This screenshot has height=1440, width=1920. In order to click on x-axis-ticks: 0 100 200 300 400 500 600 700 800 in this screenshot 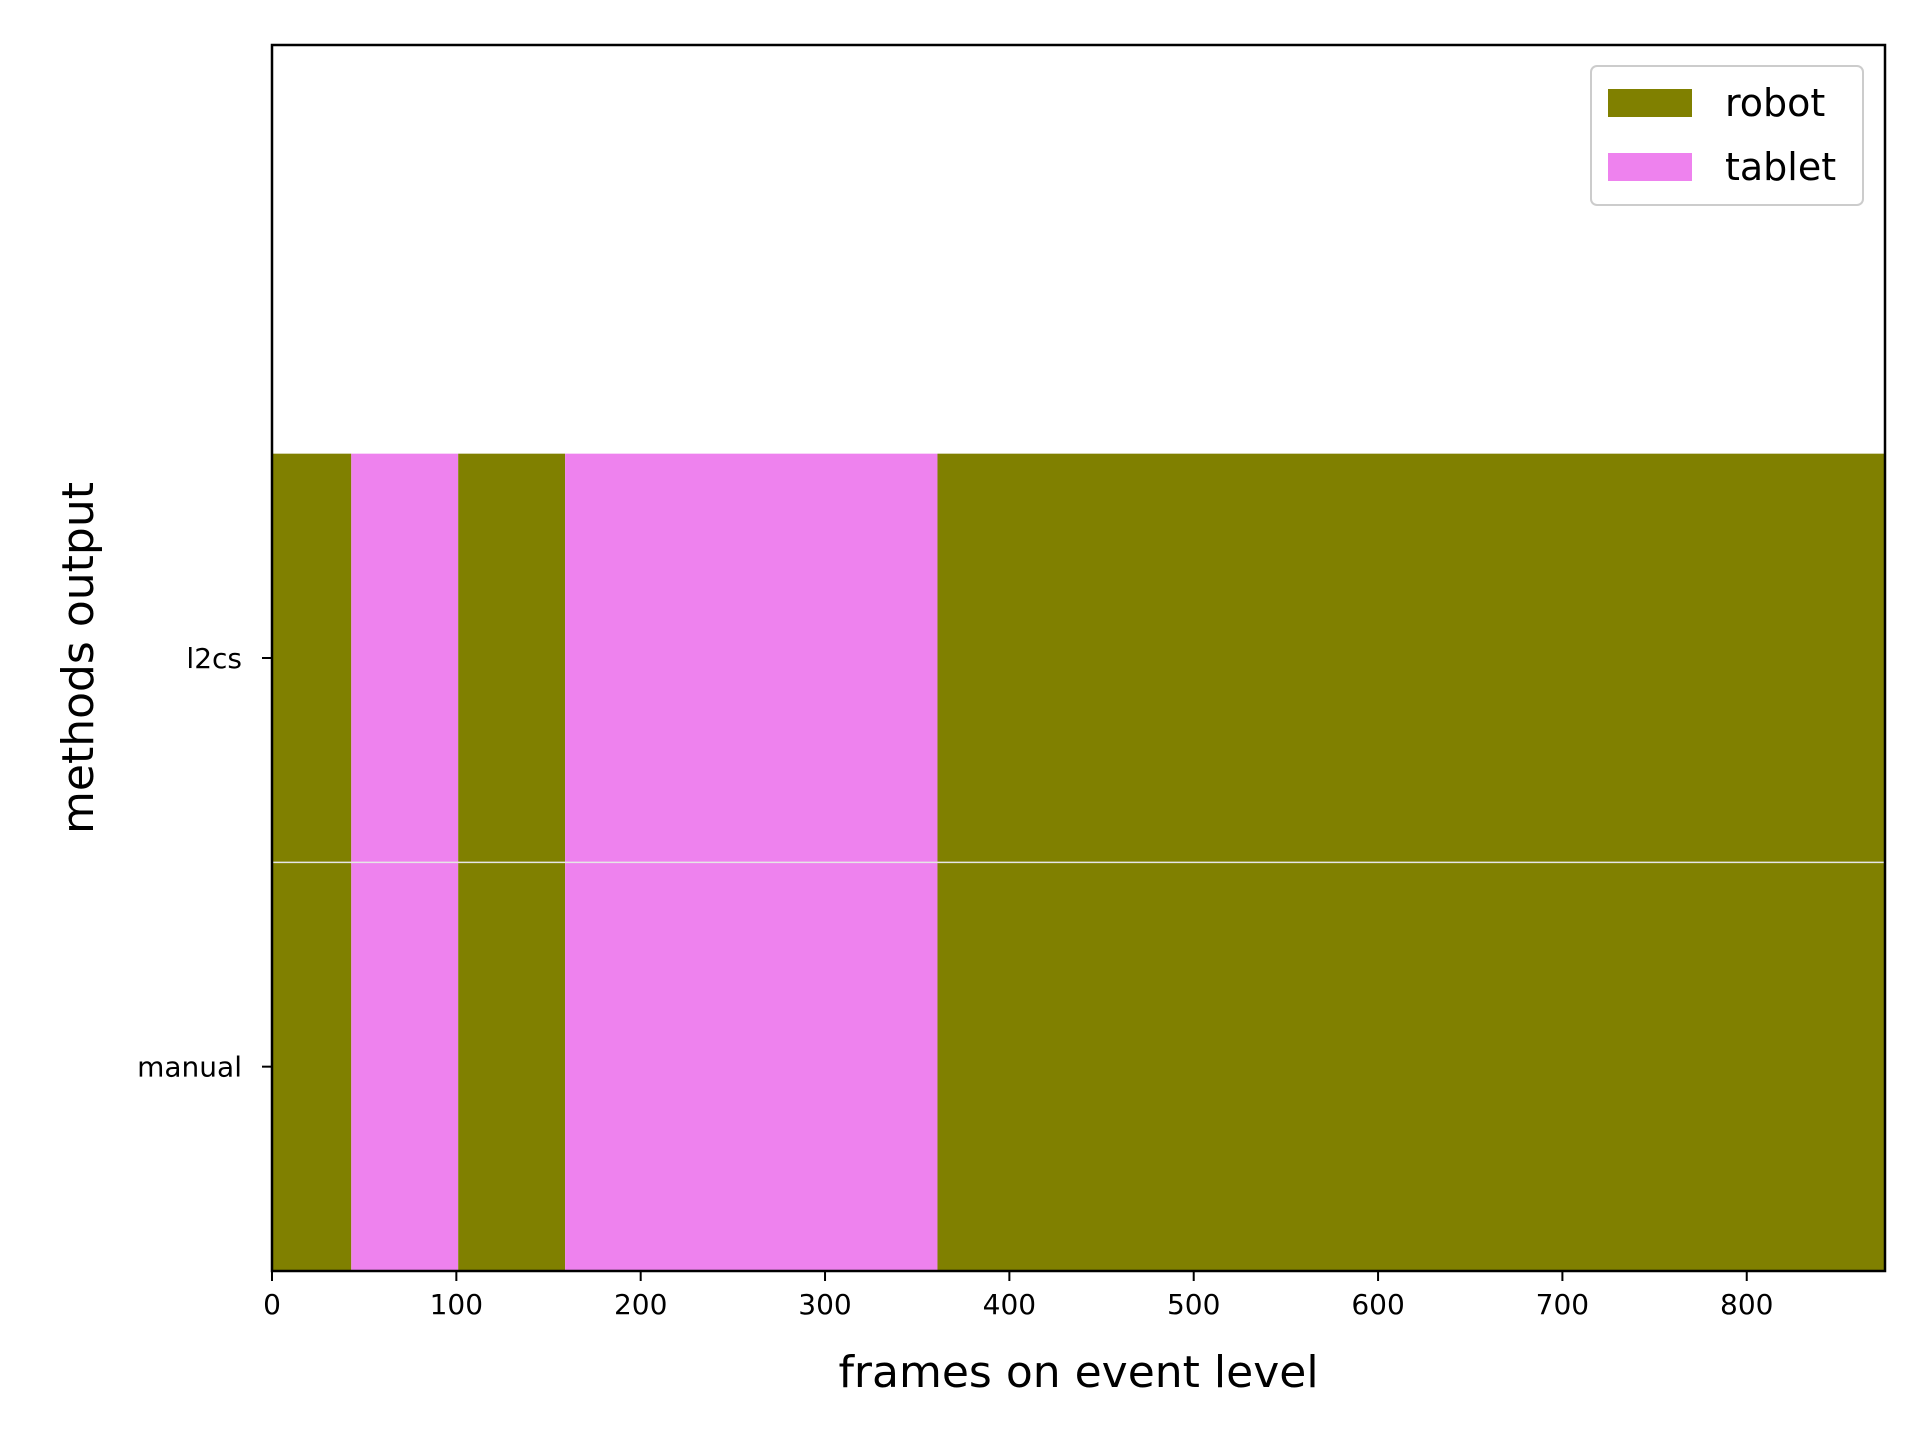, I will do `click(1018, 1296)`.